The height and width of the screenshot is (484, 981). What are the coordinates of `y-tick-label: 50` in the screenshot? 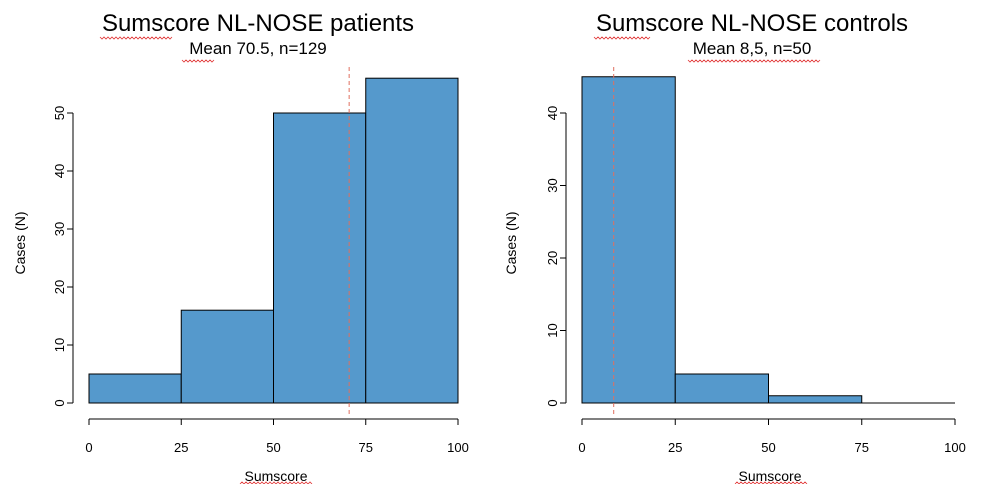 It's located at (59, 113).